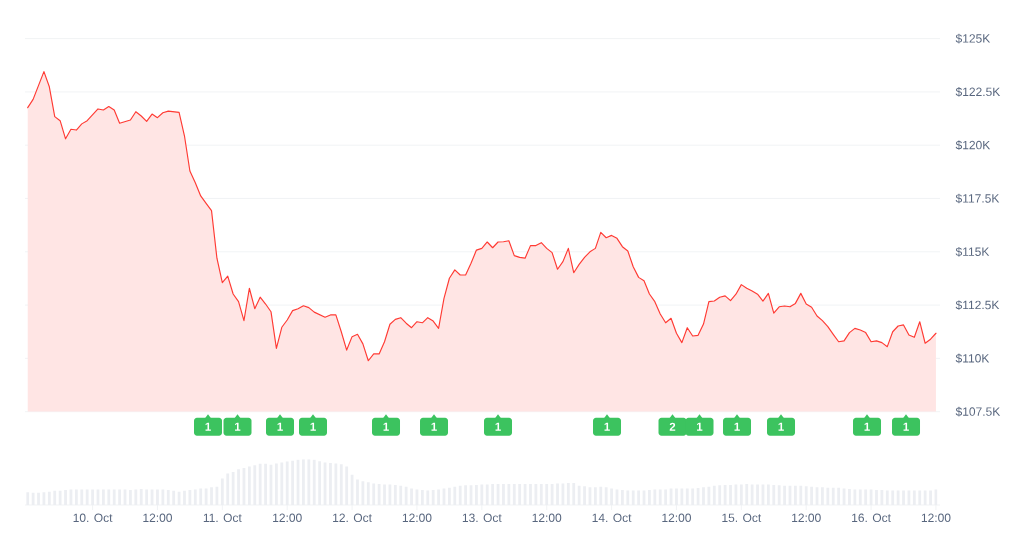  Describe the element at coordinates (672, 426) in the screenshot. I see `text: 2` at that location.